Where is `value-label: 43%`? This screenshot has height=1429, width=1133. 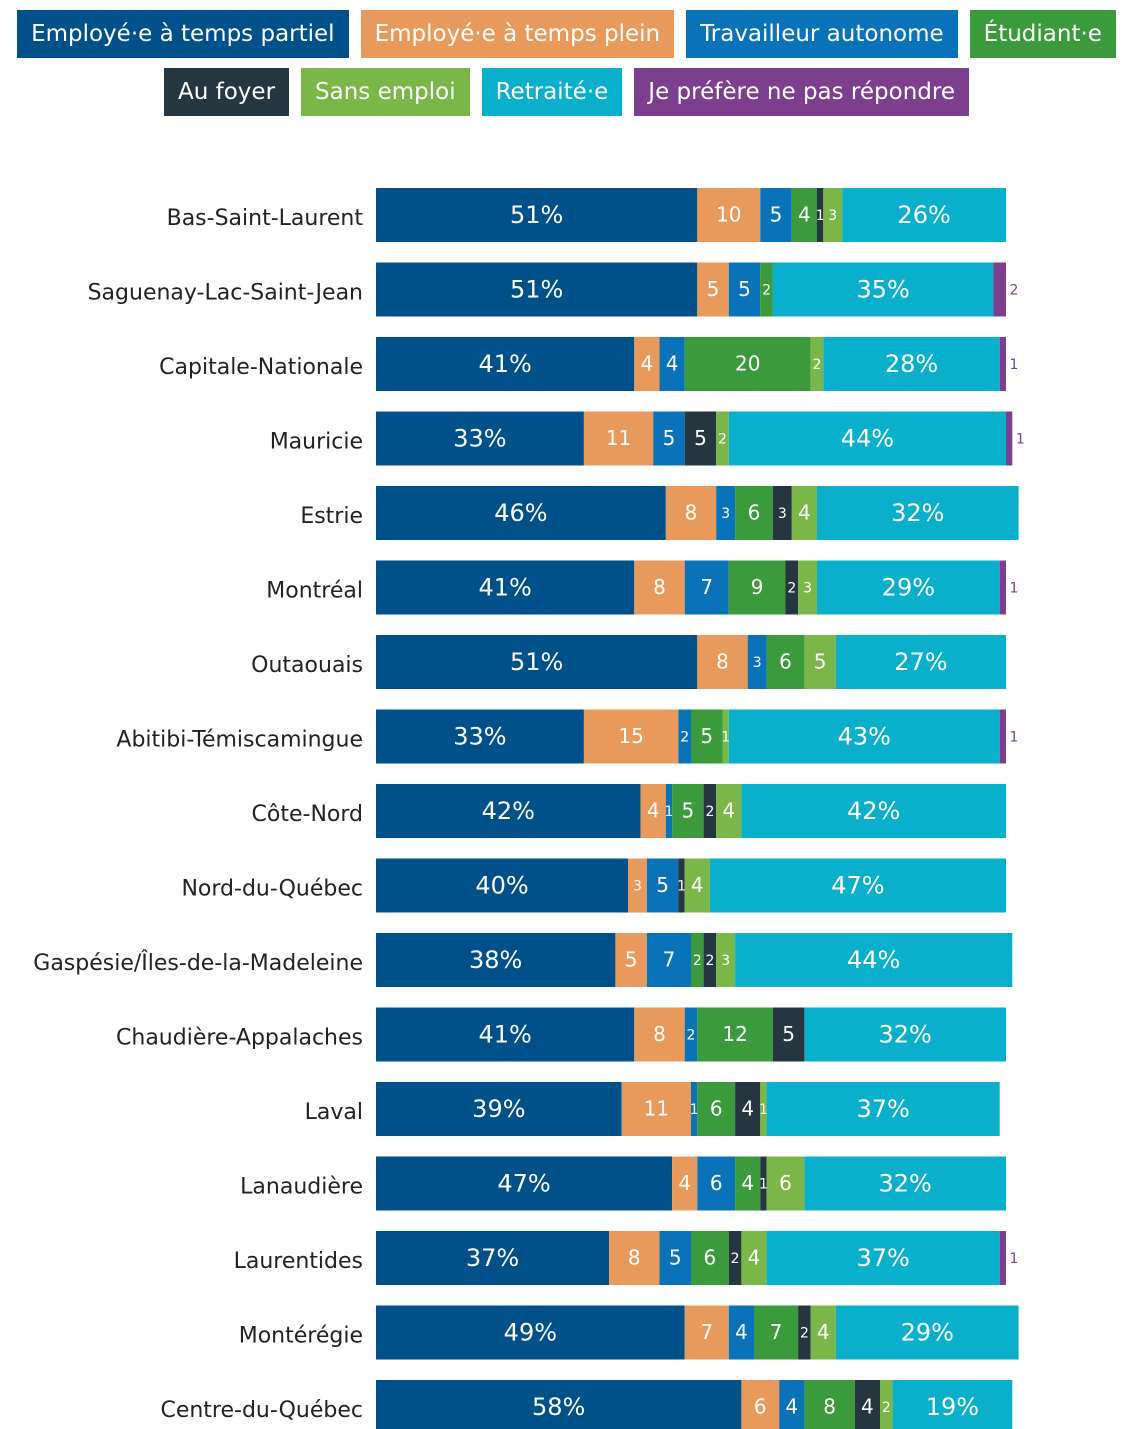 value-label: 43% is located at coordinates (864, 737).